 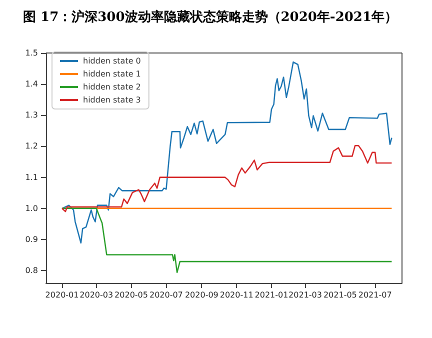 I want to click on x-tick-label: 2020-03, so click(x=97, y=295).